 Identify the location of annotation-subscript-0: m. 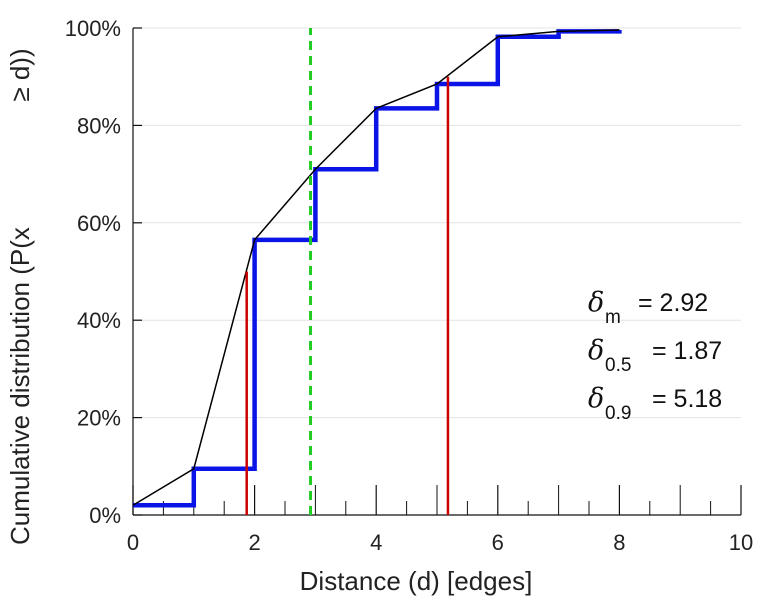
(613, 317).